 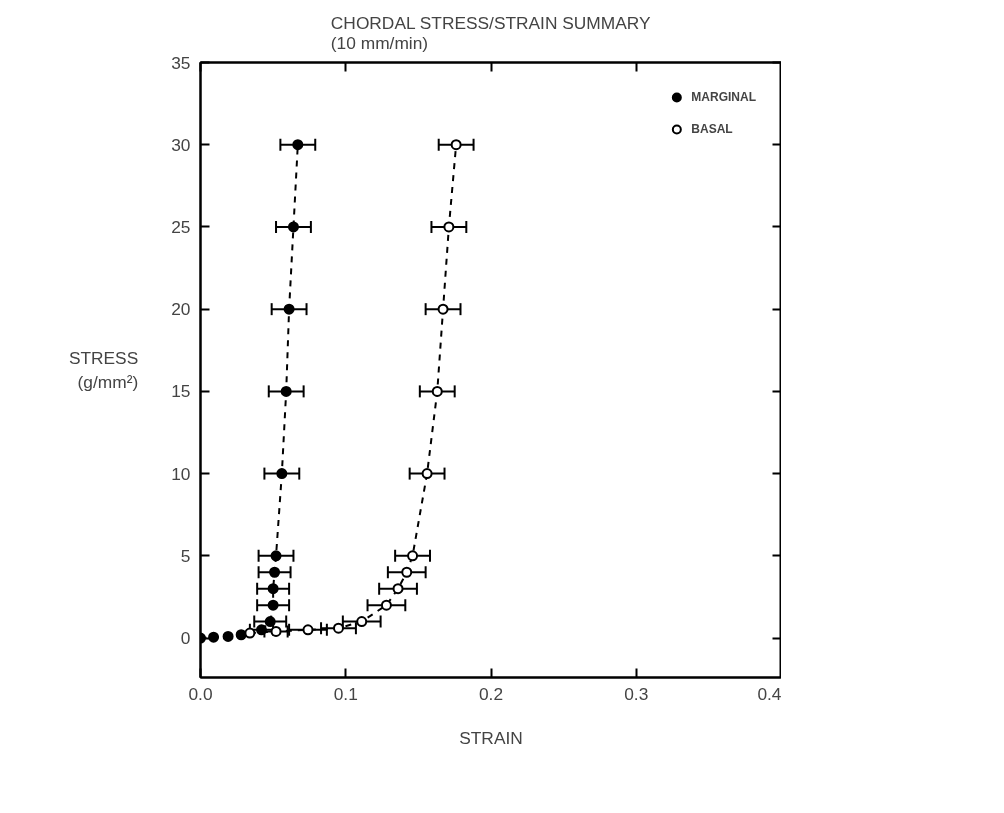 What do you see at coordinates (636, 693) in the screenshot?
I see `x-tick-label: 0.3` at bounding box center [636, 693].